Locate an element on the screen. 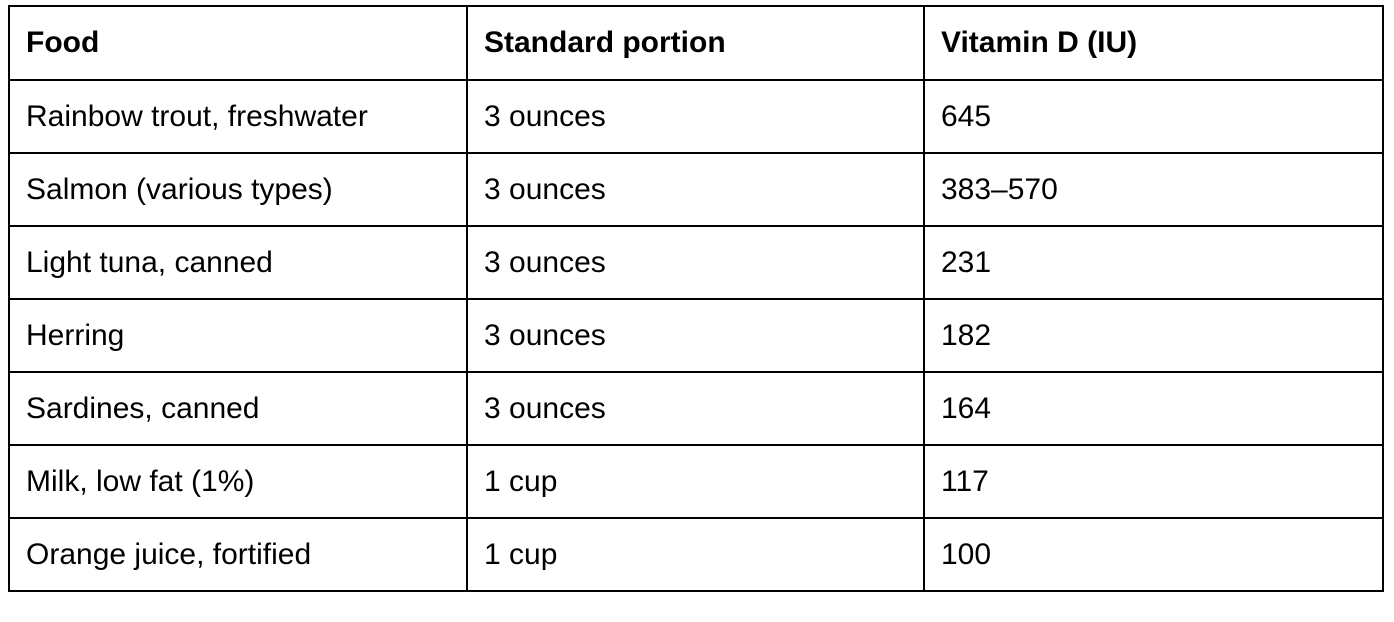 This screenshot has width=1394, height=622. table-row: Herring 3 ounces 182 is located at coordinates (696, 335).